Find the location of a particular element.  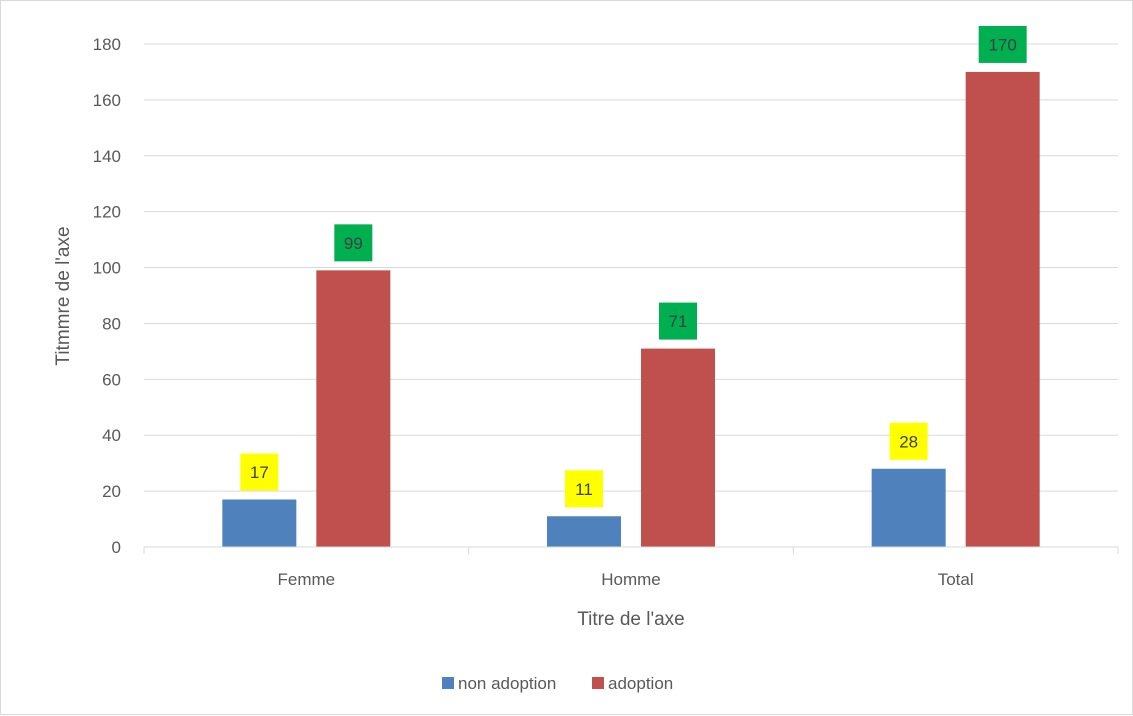

x-tick-label: Homme is located at coordinates (631, 579).